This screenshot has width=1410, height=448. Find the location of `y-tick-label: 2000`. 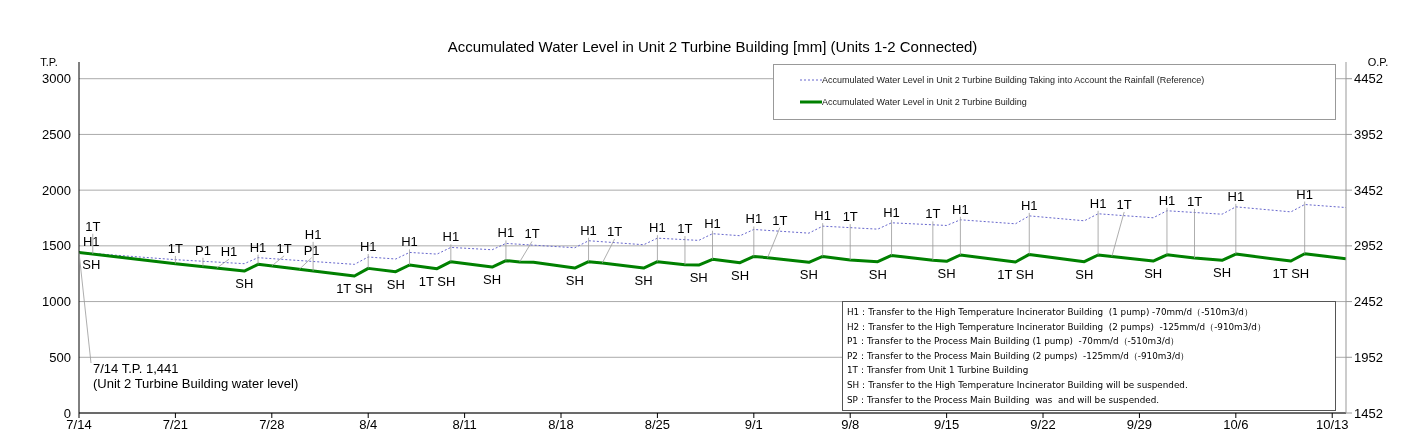

y-tick-label: 2000 is located at coordinates (56, 190).